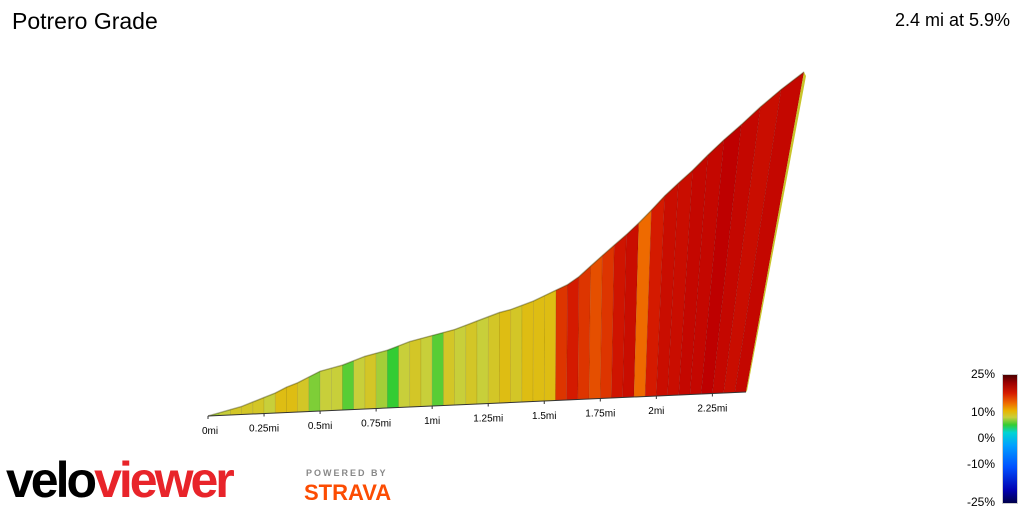 Image resolution: width=1024 pixels, height=512 pixels. I want to click on tick-label: 0.75mi, so click(376, 424).